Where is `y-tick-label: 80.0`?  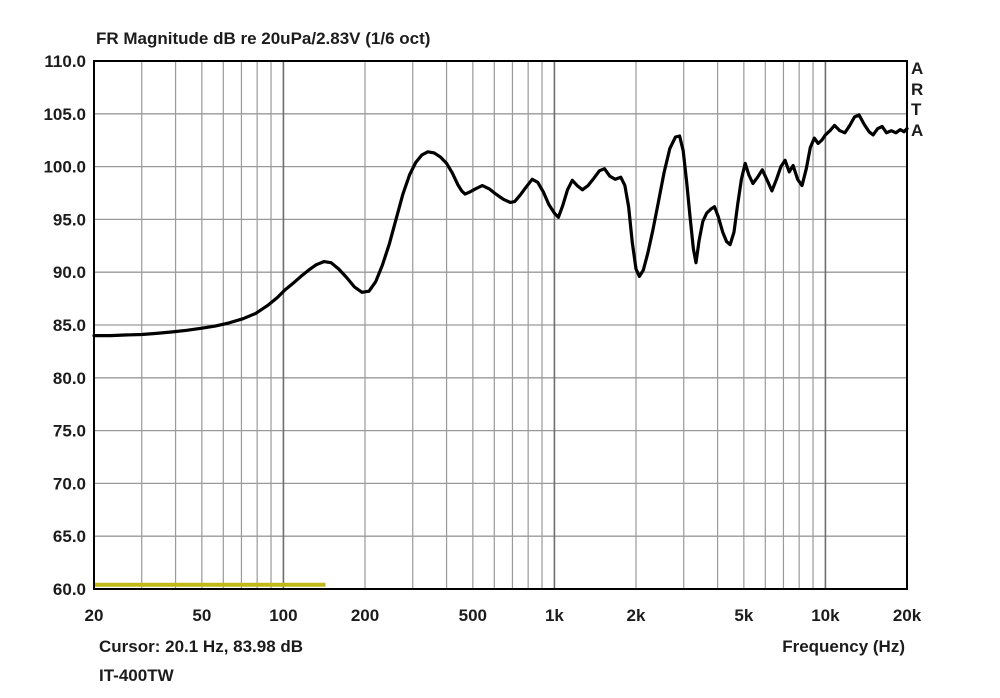 y-tick-label: 80.0 is located at coordinates (69, 378).